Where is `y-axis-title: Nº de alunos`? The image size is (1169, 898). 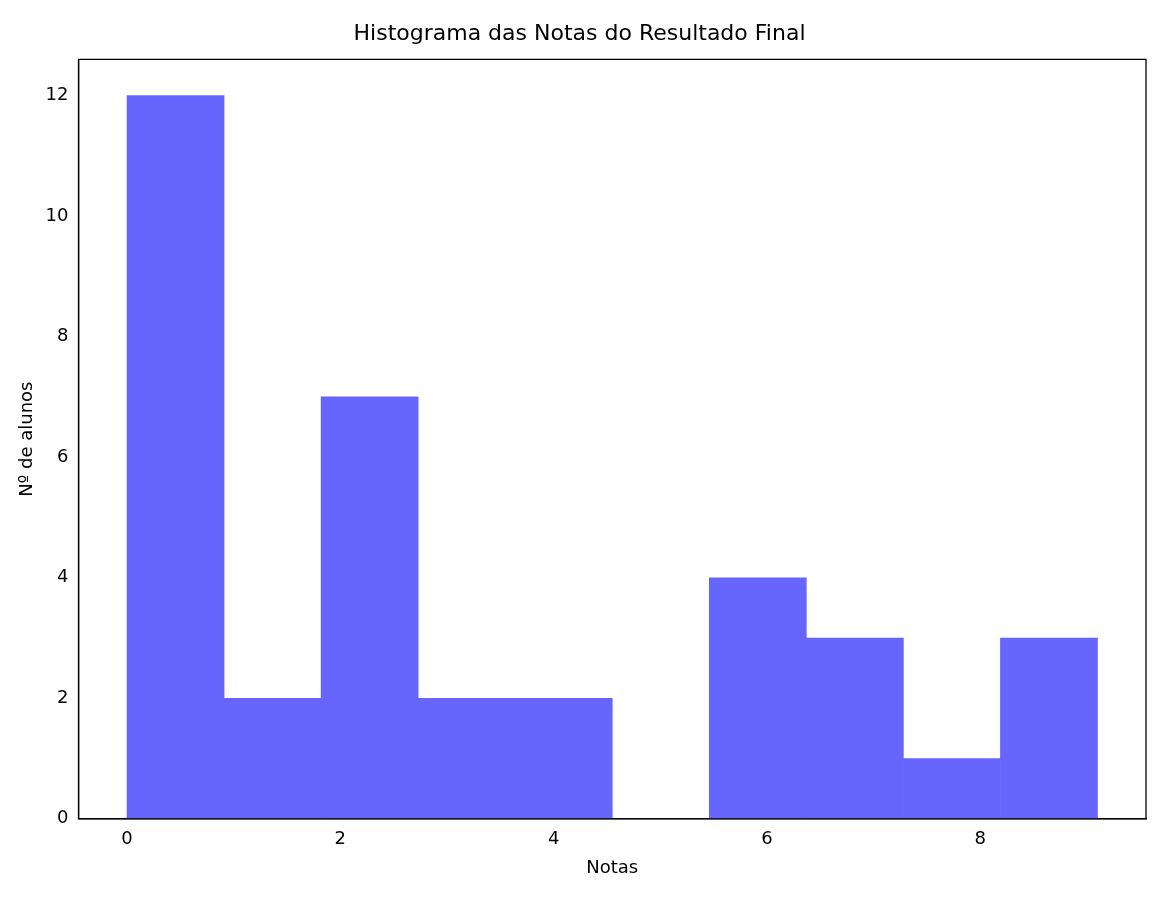 y-axis-title: Nº de alunos is located at coordinates (26, 439).